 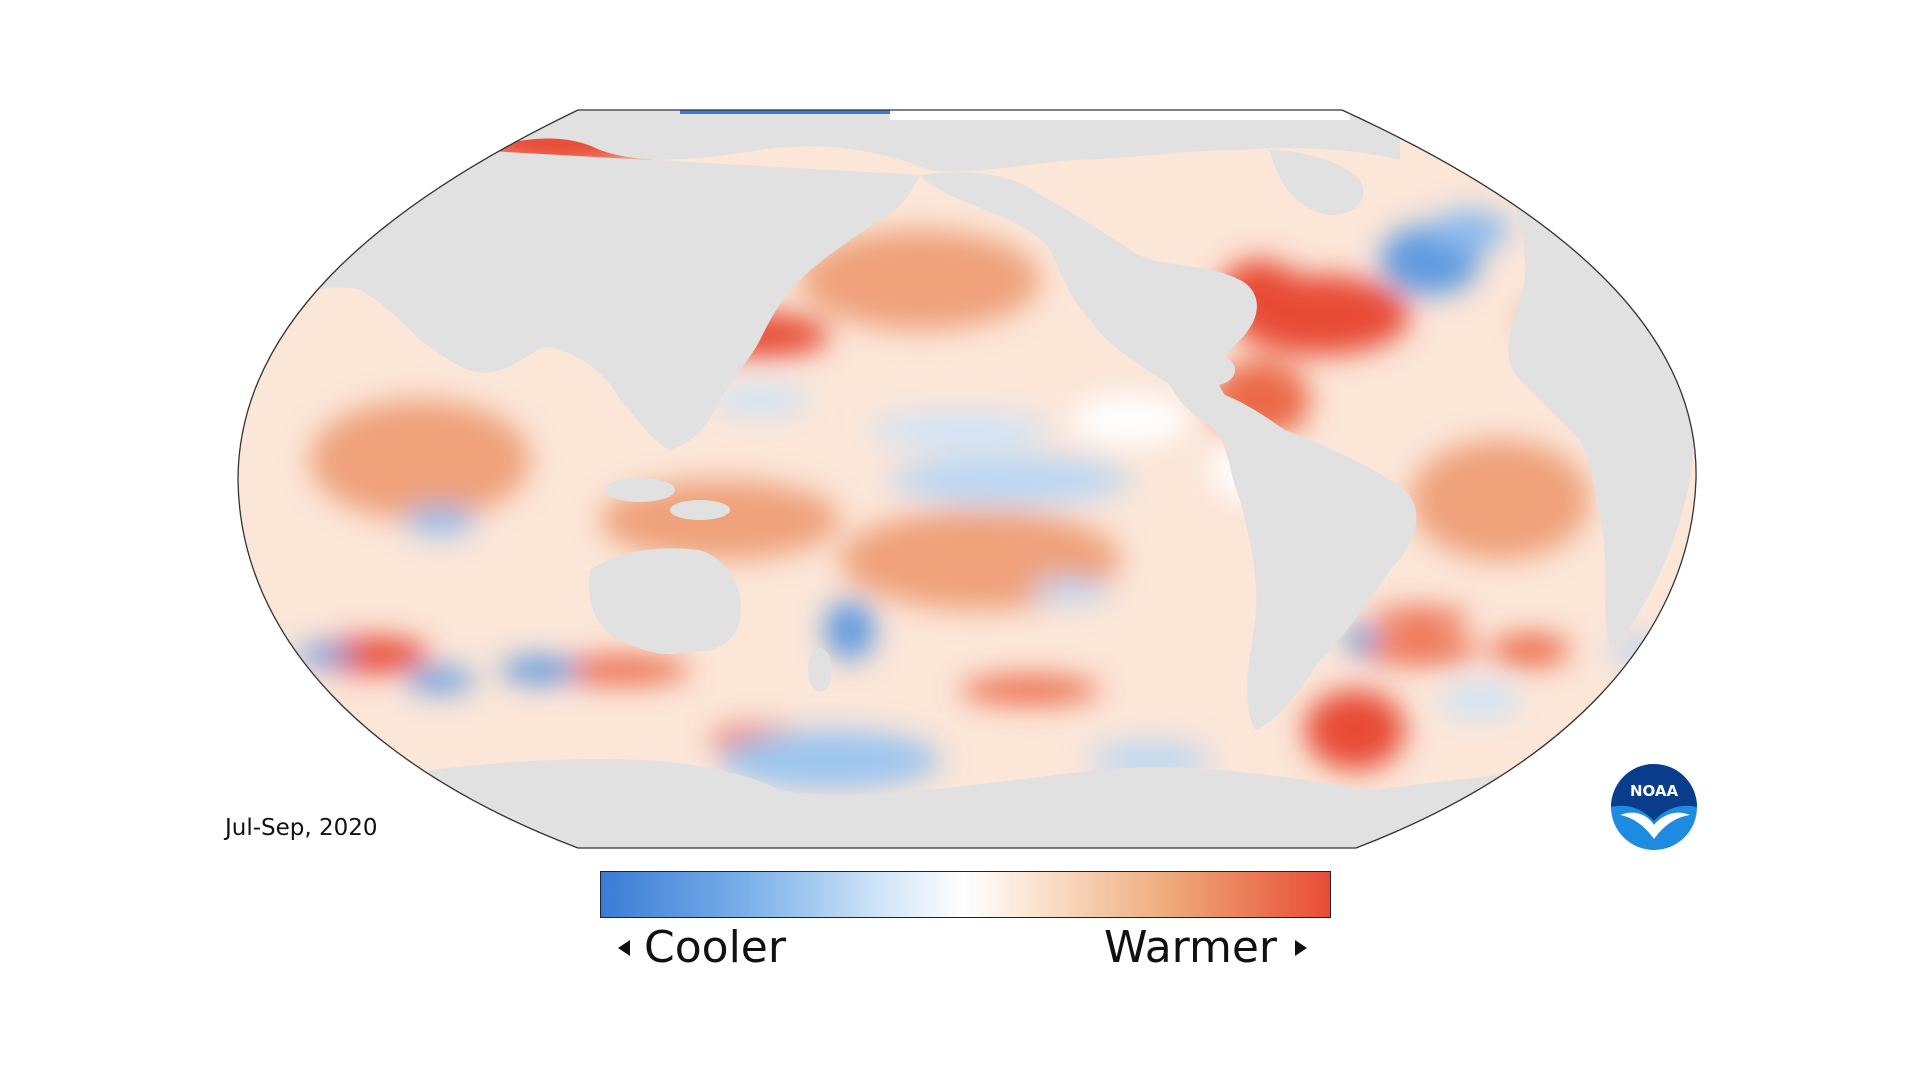 What do you see at coordinates (640, 490) in the screenshot?
I see `land-indonesia` at bounding box center [640, 490].